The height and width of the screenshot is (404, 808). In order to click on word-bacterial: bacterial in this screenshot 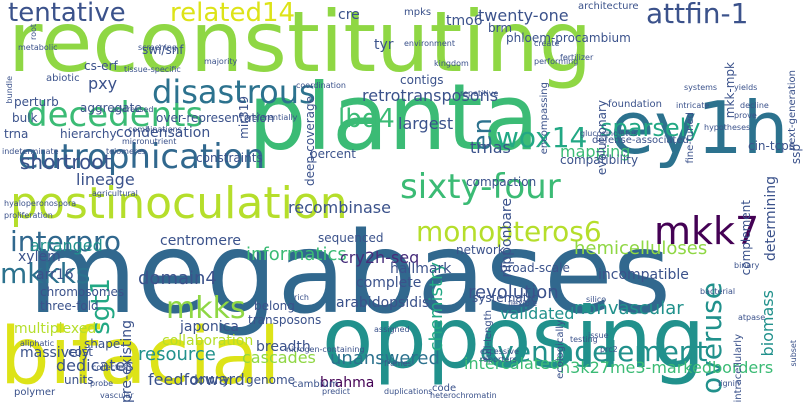, I will do `click(718, 291)`.